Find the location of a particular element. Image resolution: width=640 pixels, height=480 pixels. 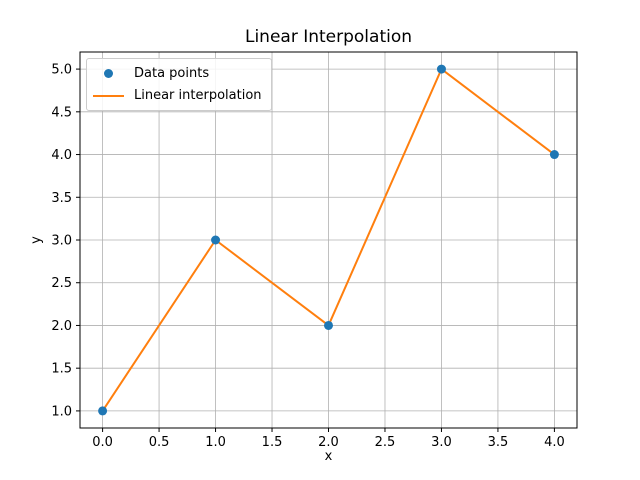

legend-item-label: Linear interpolation is located at coordinates (198, 95).